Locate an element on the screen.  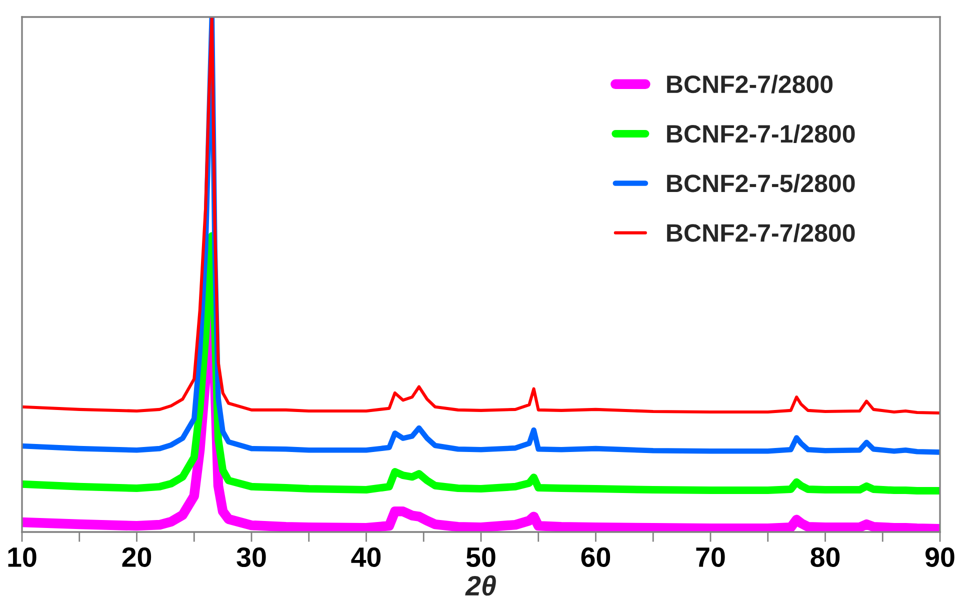
x-axis-title: 2θ is located at coordinates (480, 585).